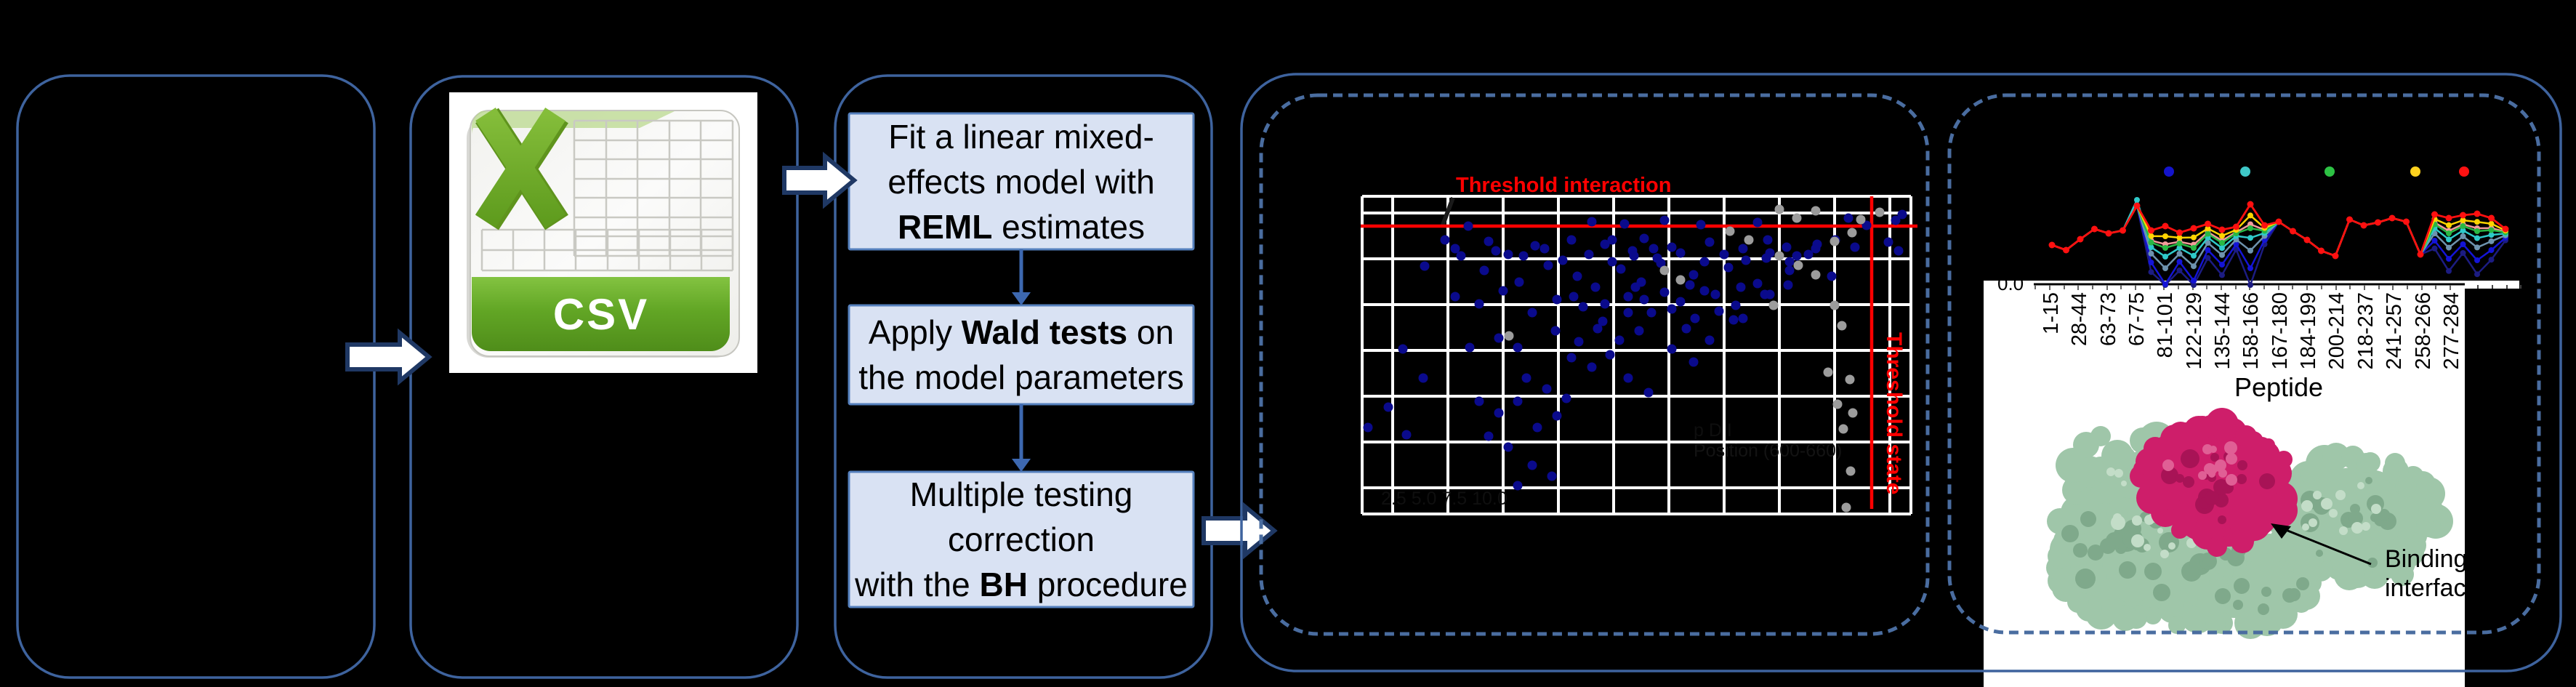  I want to click on svg-text:2.5 5.0 7.5: 2.5 5.0 7.5 10.0, so click(1444, 499).